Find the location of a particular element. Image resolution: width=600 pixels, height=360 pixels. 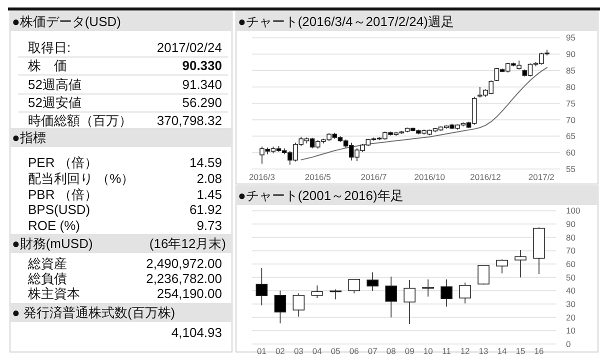

text: 254,190.00 is located at coordinates (189, 293).